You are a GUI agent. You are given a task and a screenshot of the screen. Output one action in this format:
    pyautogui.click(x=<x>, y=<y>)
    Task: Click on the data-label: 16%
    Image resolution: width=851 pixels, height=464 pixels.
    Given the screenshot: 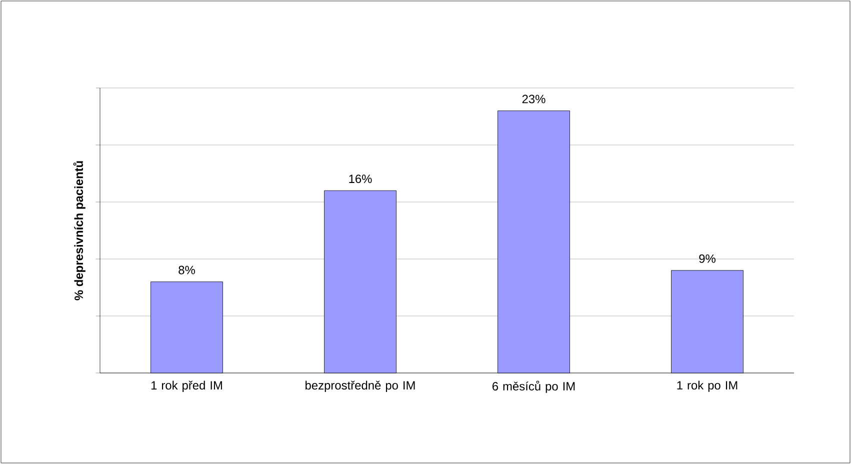 What is the action you would take?
    pyautogui.click(x=360, y=179)
    